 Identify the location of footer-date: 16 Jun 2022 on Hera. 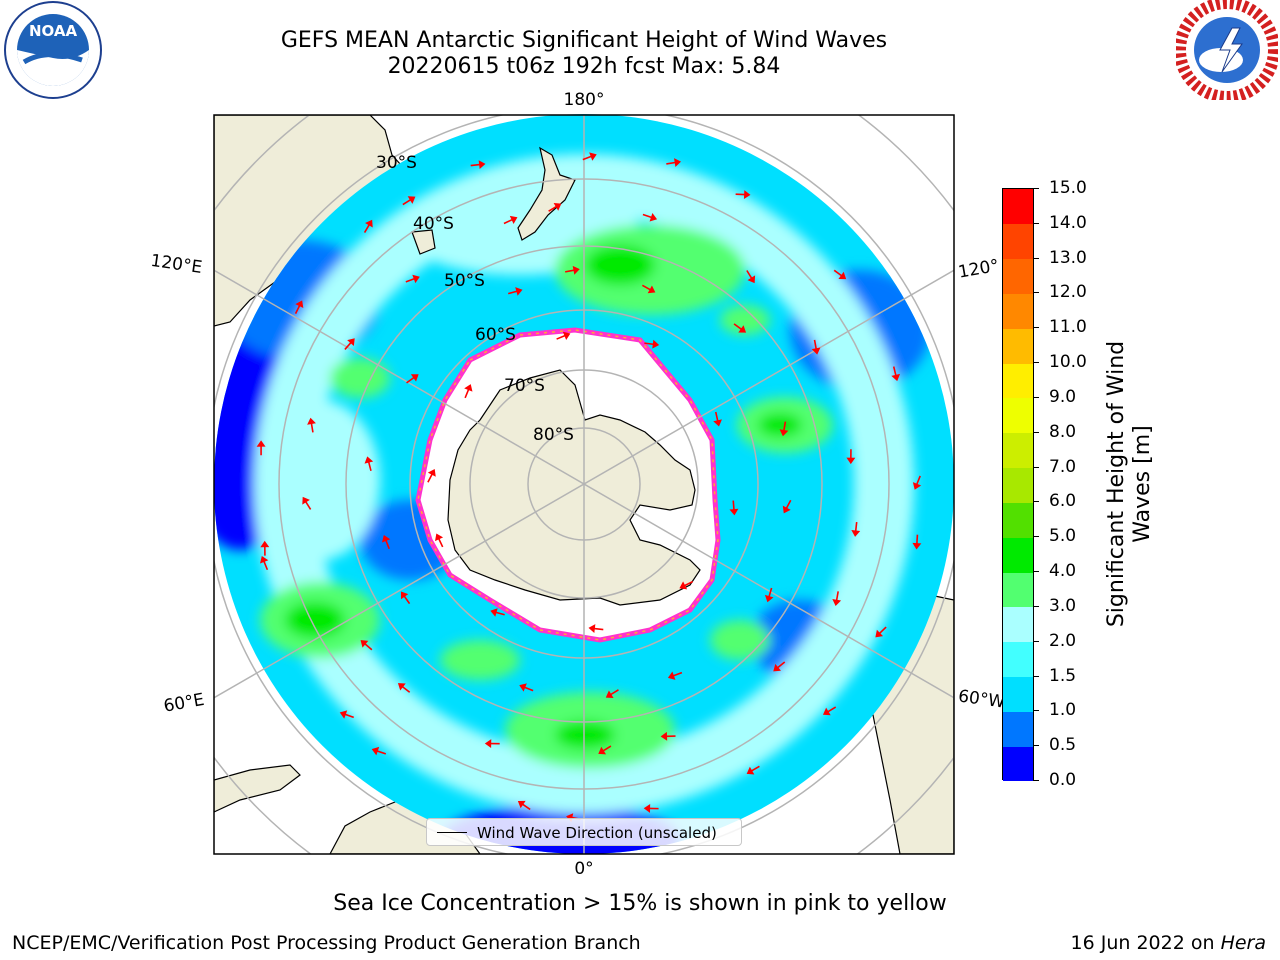
(1169, 943).